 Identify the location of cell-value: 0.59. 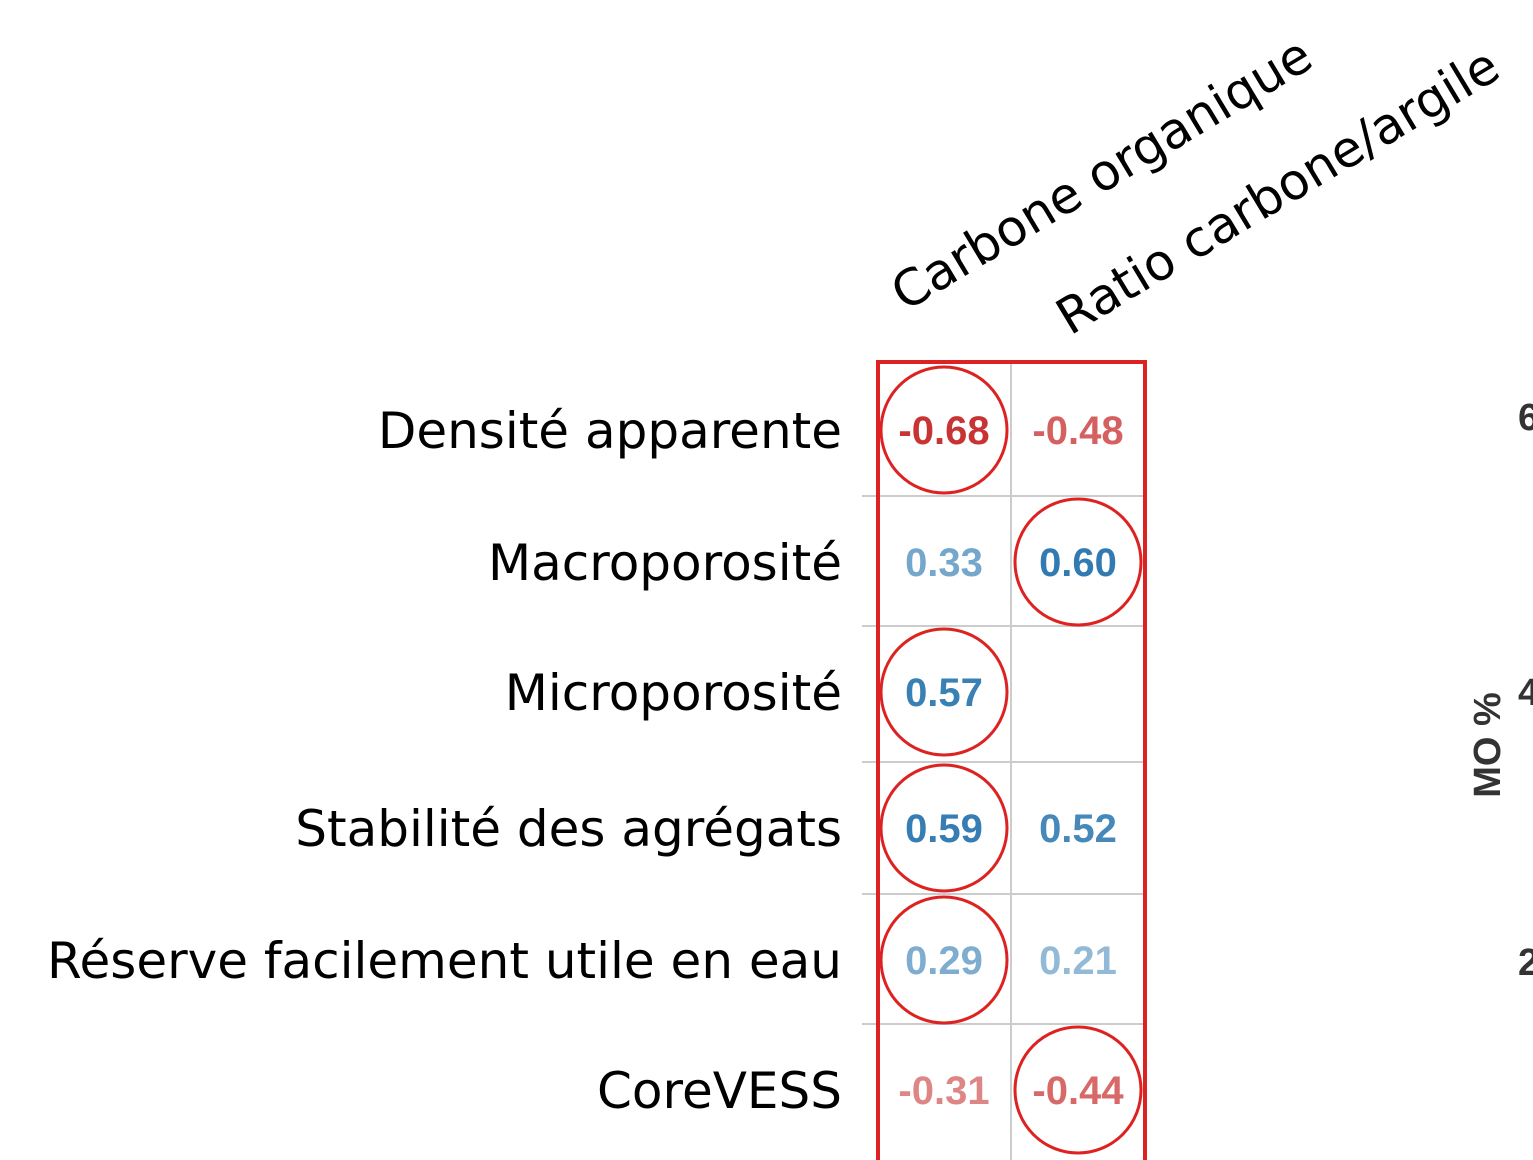
(944, 829).